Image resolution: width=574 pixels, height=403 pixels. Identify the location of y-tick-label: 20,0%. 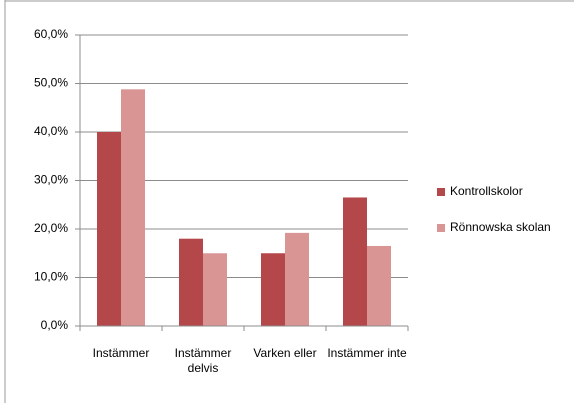
(51, 228).